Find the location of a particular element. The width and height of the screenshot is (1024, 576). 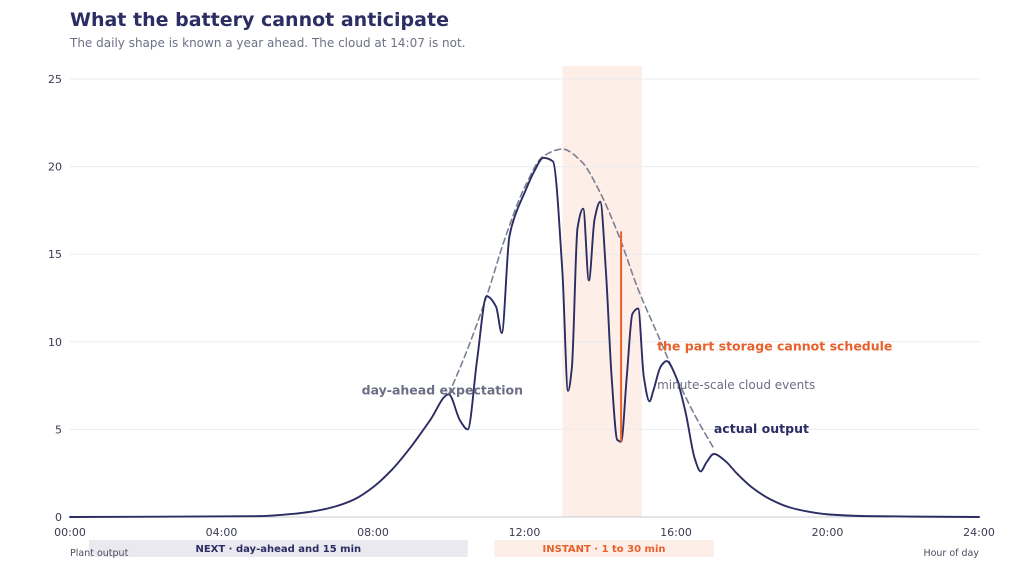

annotation-1: day-ahead expectation is located at coordinates (442, 389).